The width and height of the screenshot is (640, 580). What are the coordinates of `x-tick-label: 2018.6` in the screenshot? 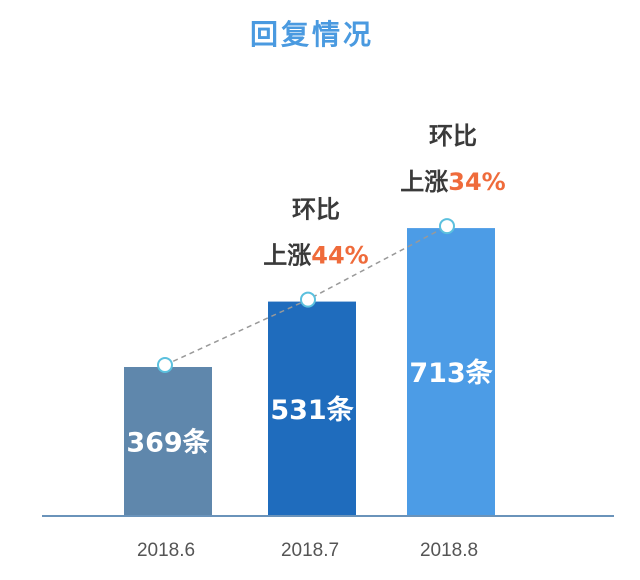 It's located at (166, 550).